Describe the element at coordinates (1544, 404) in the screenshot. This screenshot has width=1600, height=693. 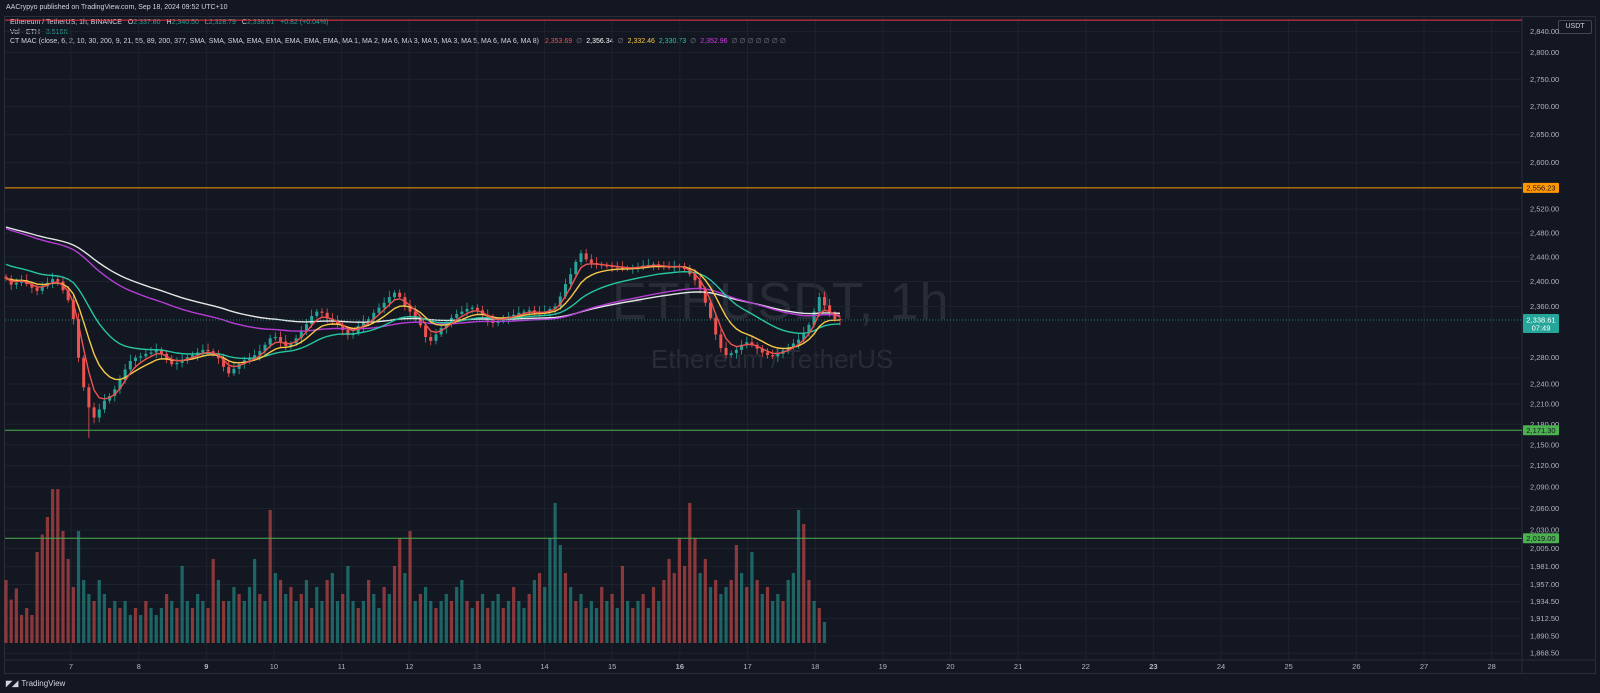
I see `price-tick-label: 2,210.00` at that location.